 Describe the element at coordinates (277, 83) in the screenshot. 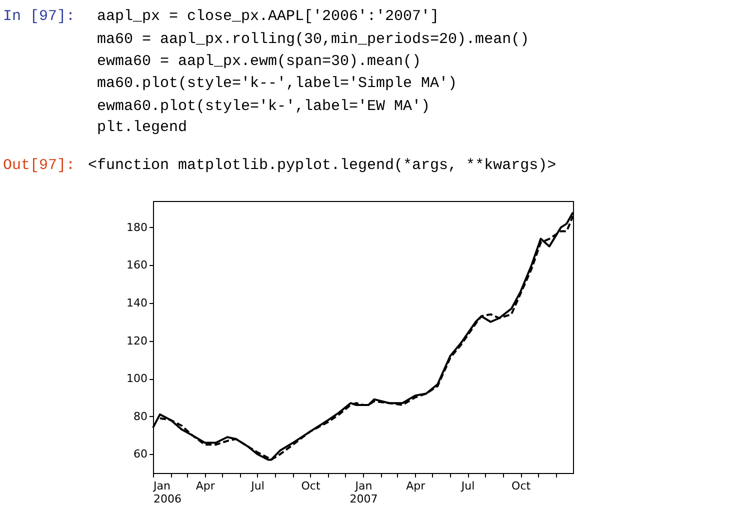

I see `text: ma60.plot(style='k--',label='Simple MA')` at that location.